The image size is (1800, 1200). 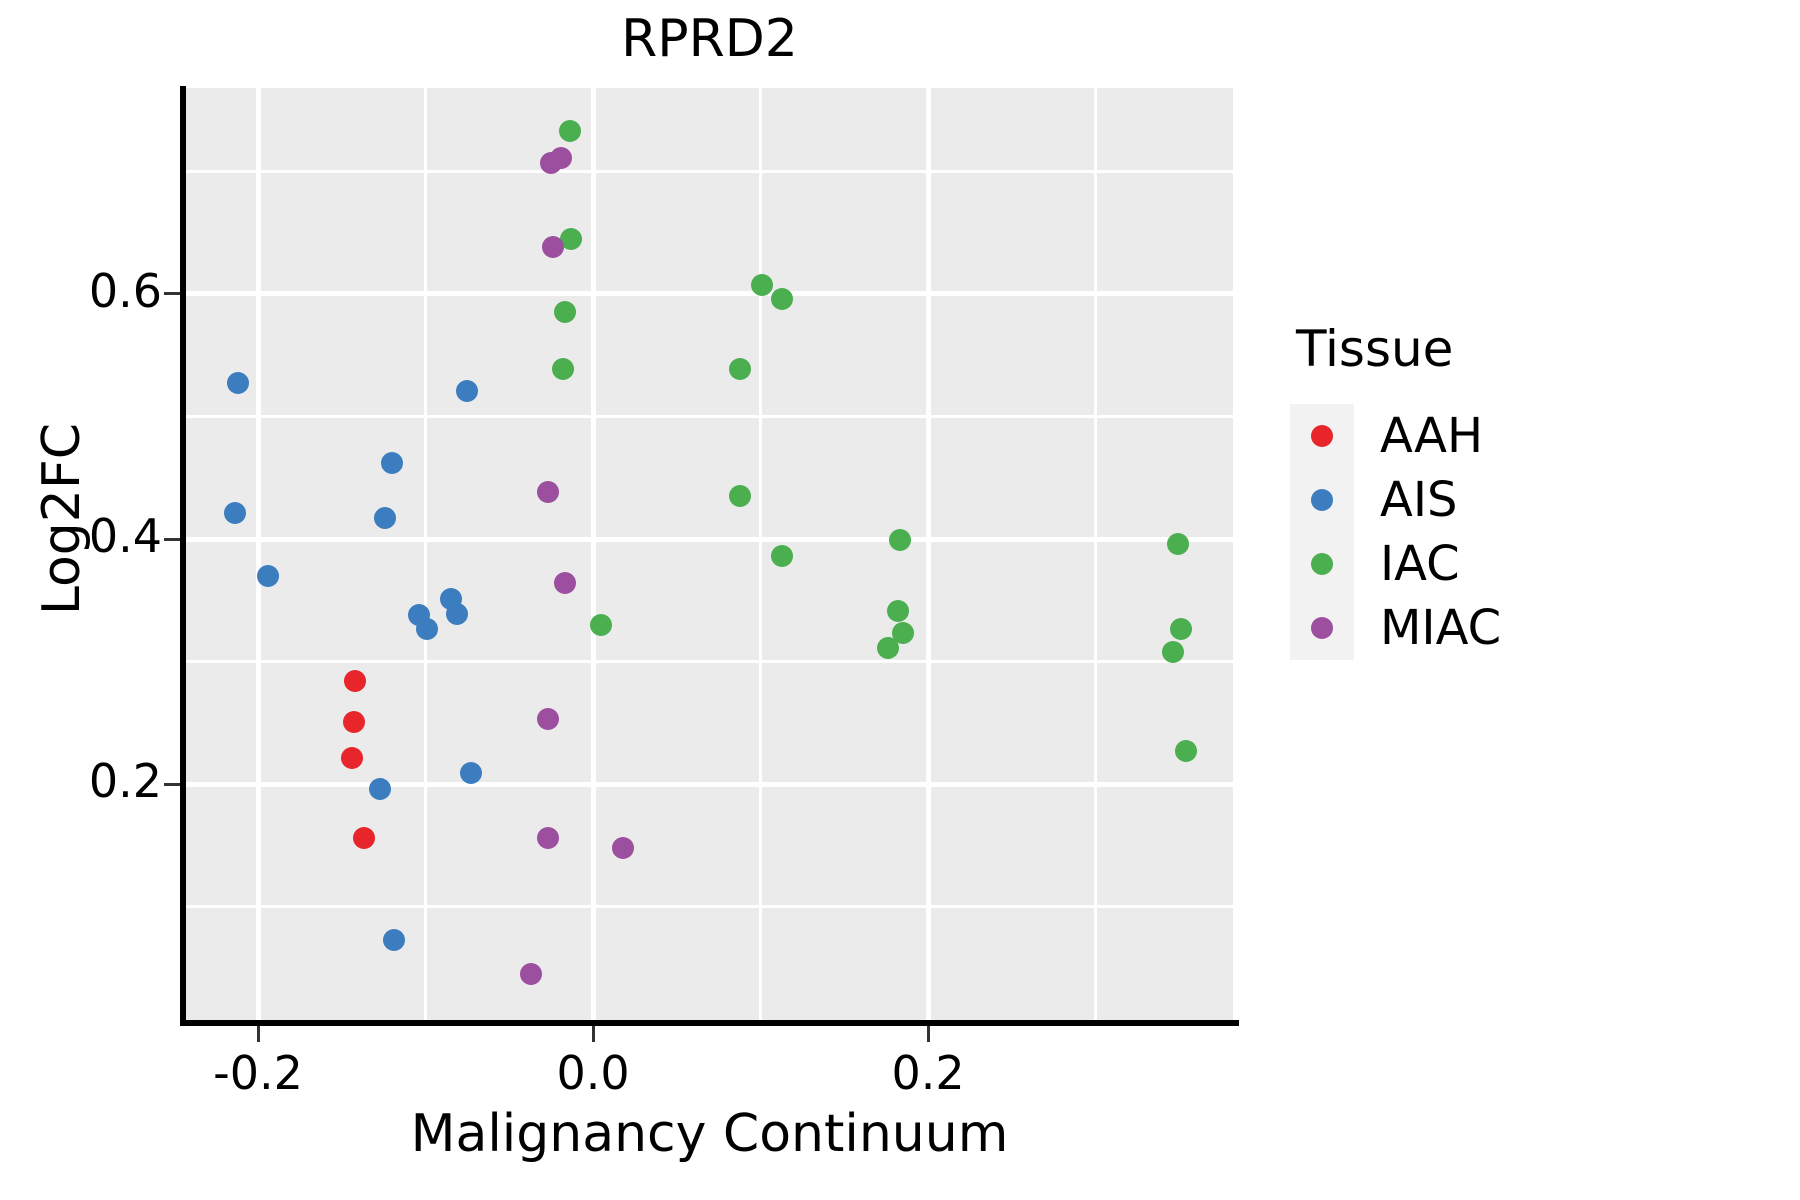 I want to click on legend-item-aah: AAH, so click(x=1525, y=436).